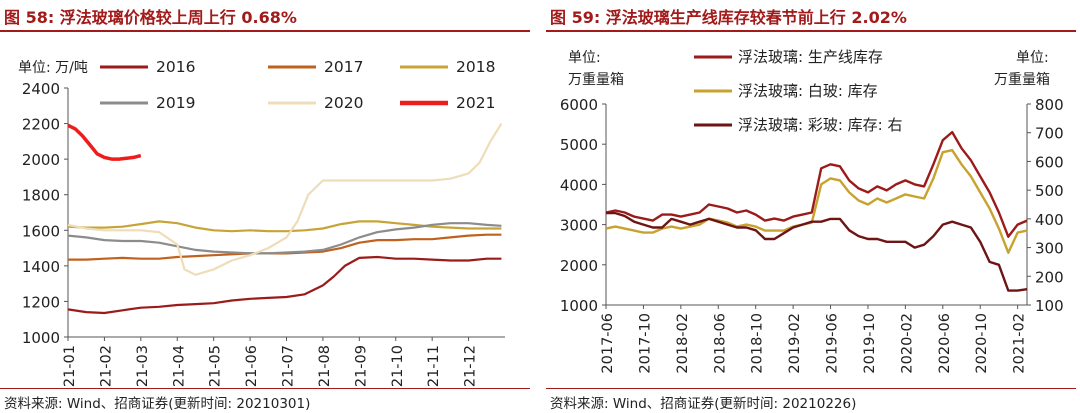  What do you see at coordinates (1049, 306) in the screenshot?
I see `right-y2-tick-label-100: 100` at bounding box center [1049, 306].